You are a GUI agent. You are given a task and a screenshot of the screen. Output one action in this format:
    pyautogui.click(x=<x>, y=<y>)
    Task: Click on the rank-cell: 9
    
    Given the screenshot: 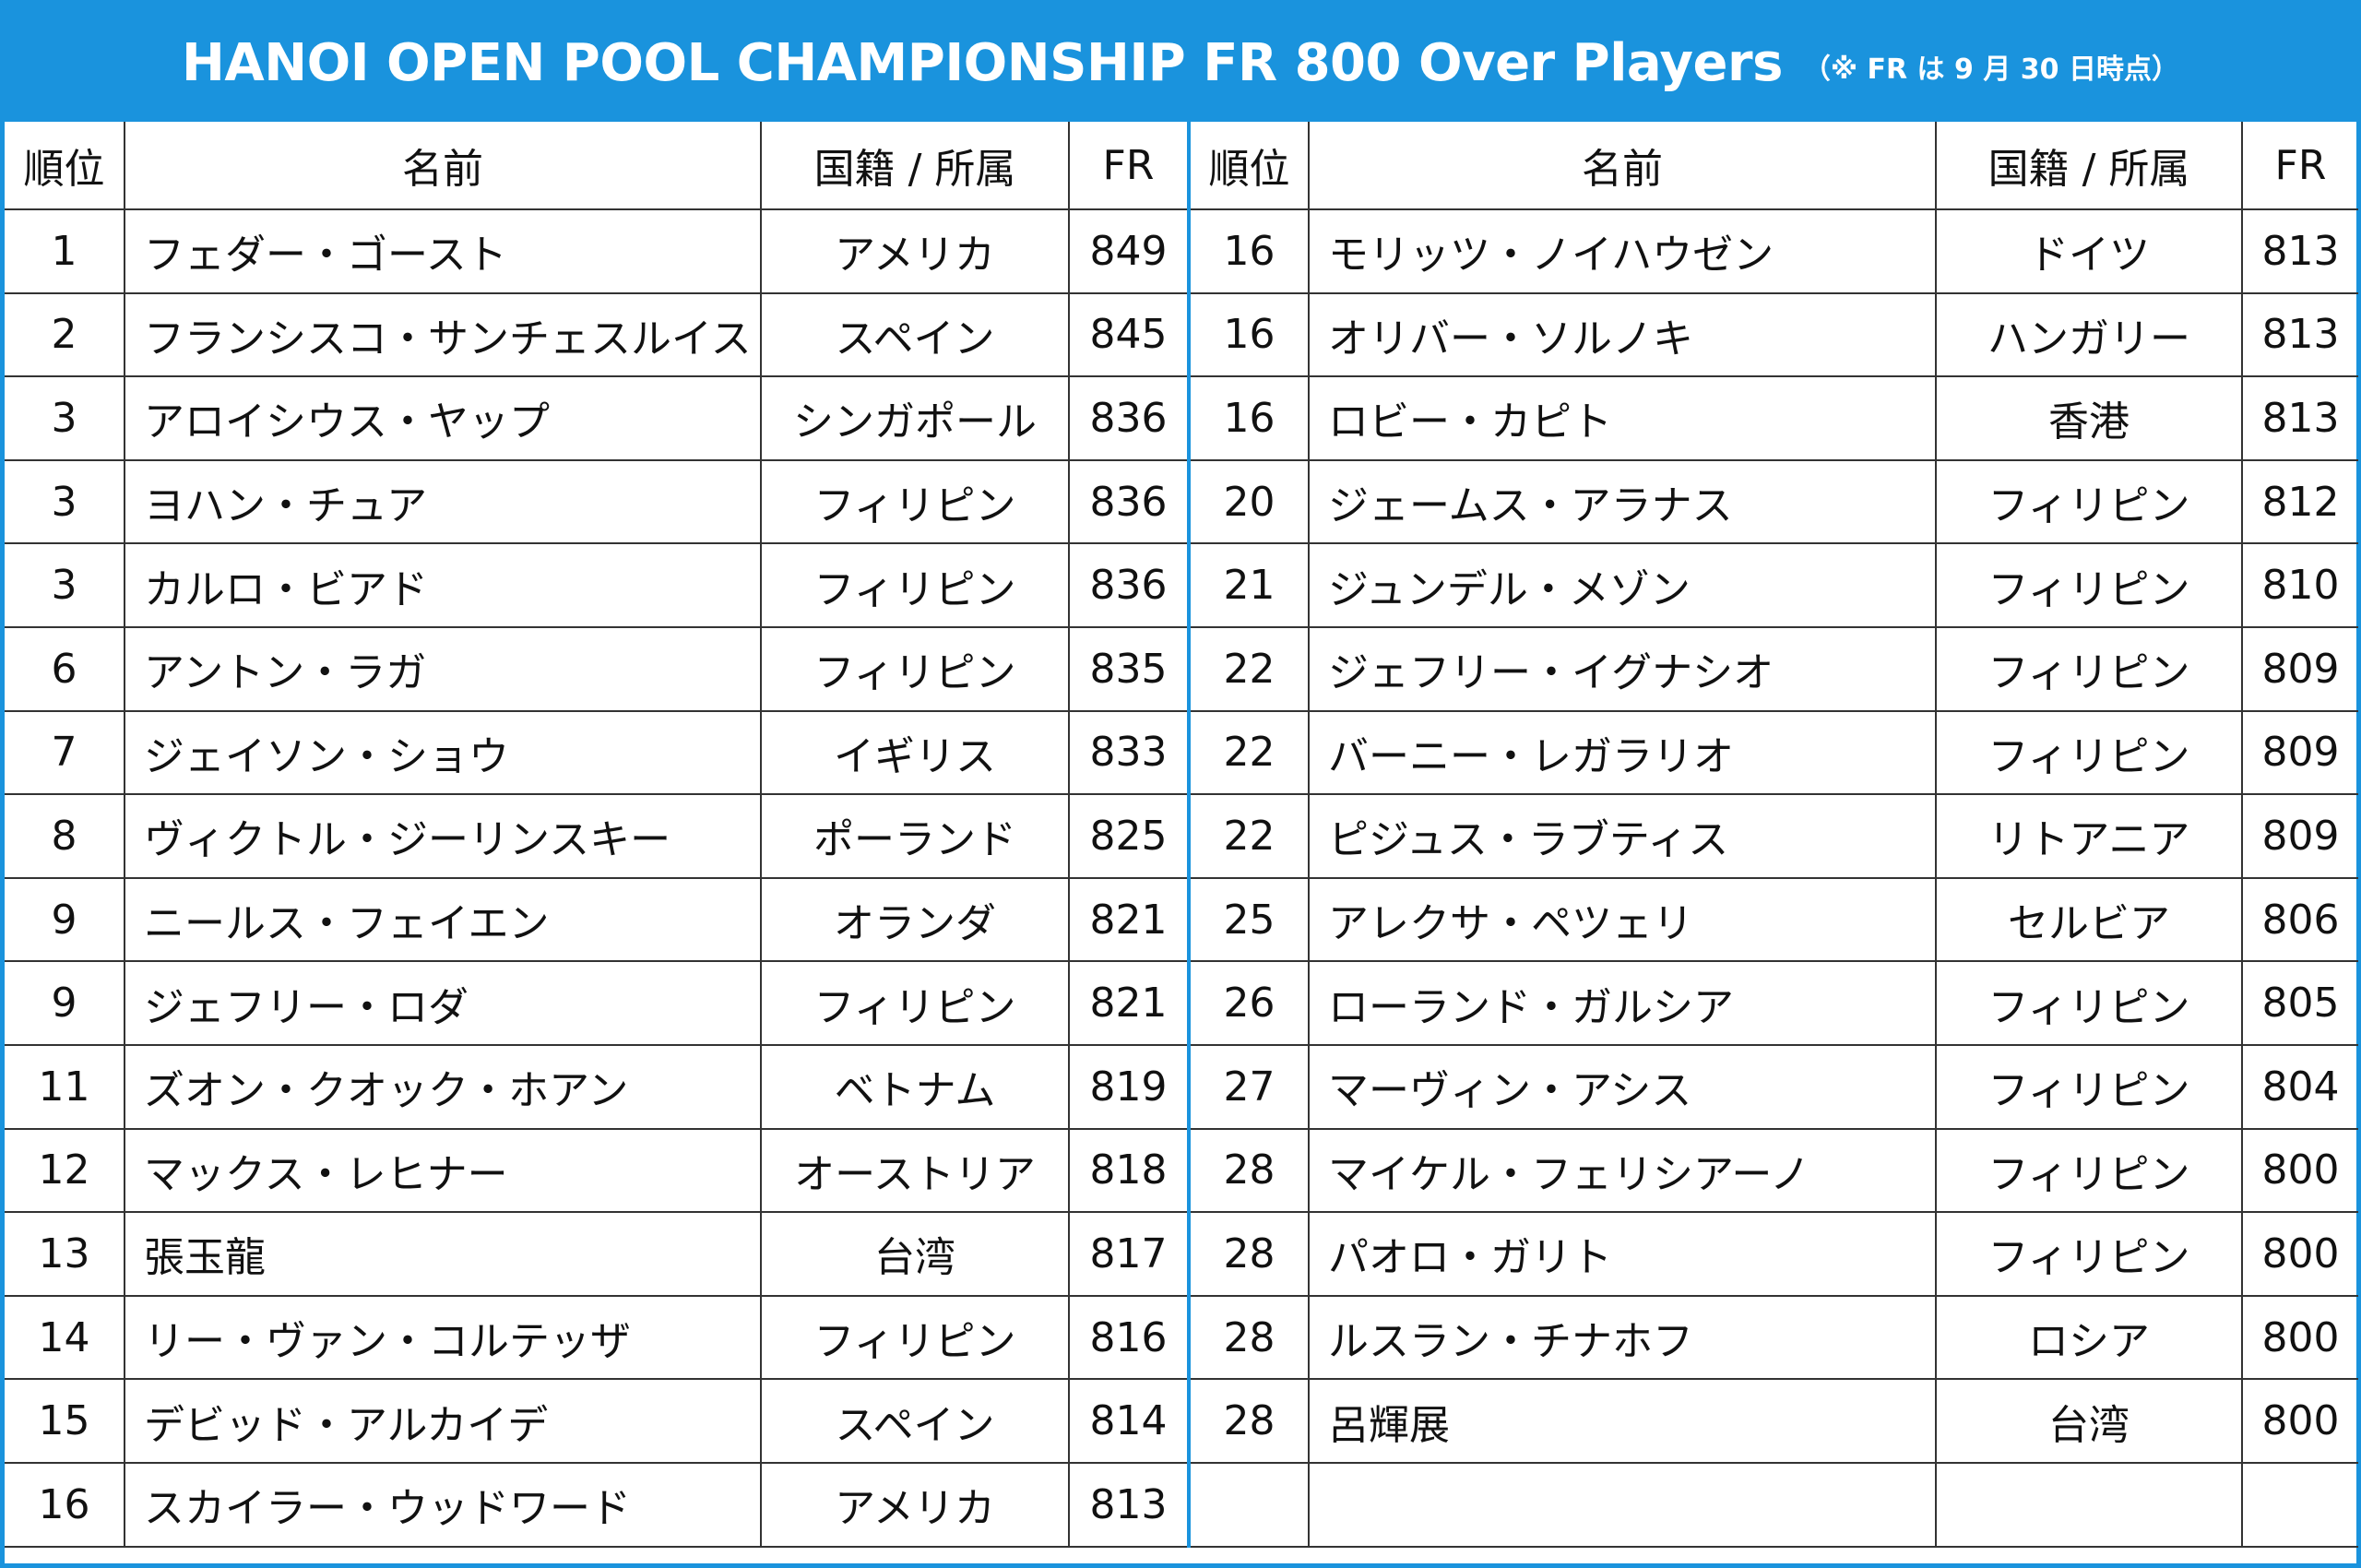 What is the action you would take?
    pyautogui.click(x=65, y=920)
    